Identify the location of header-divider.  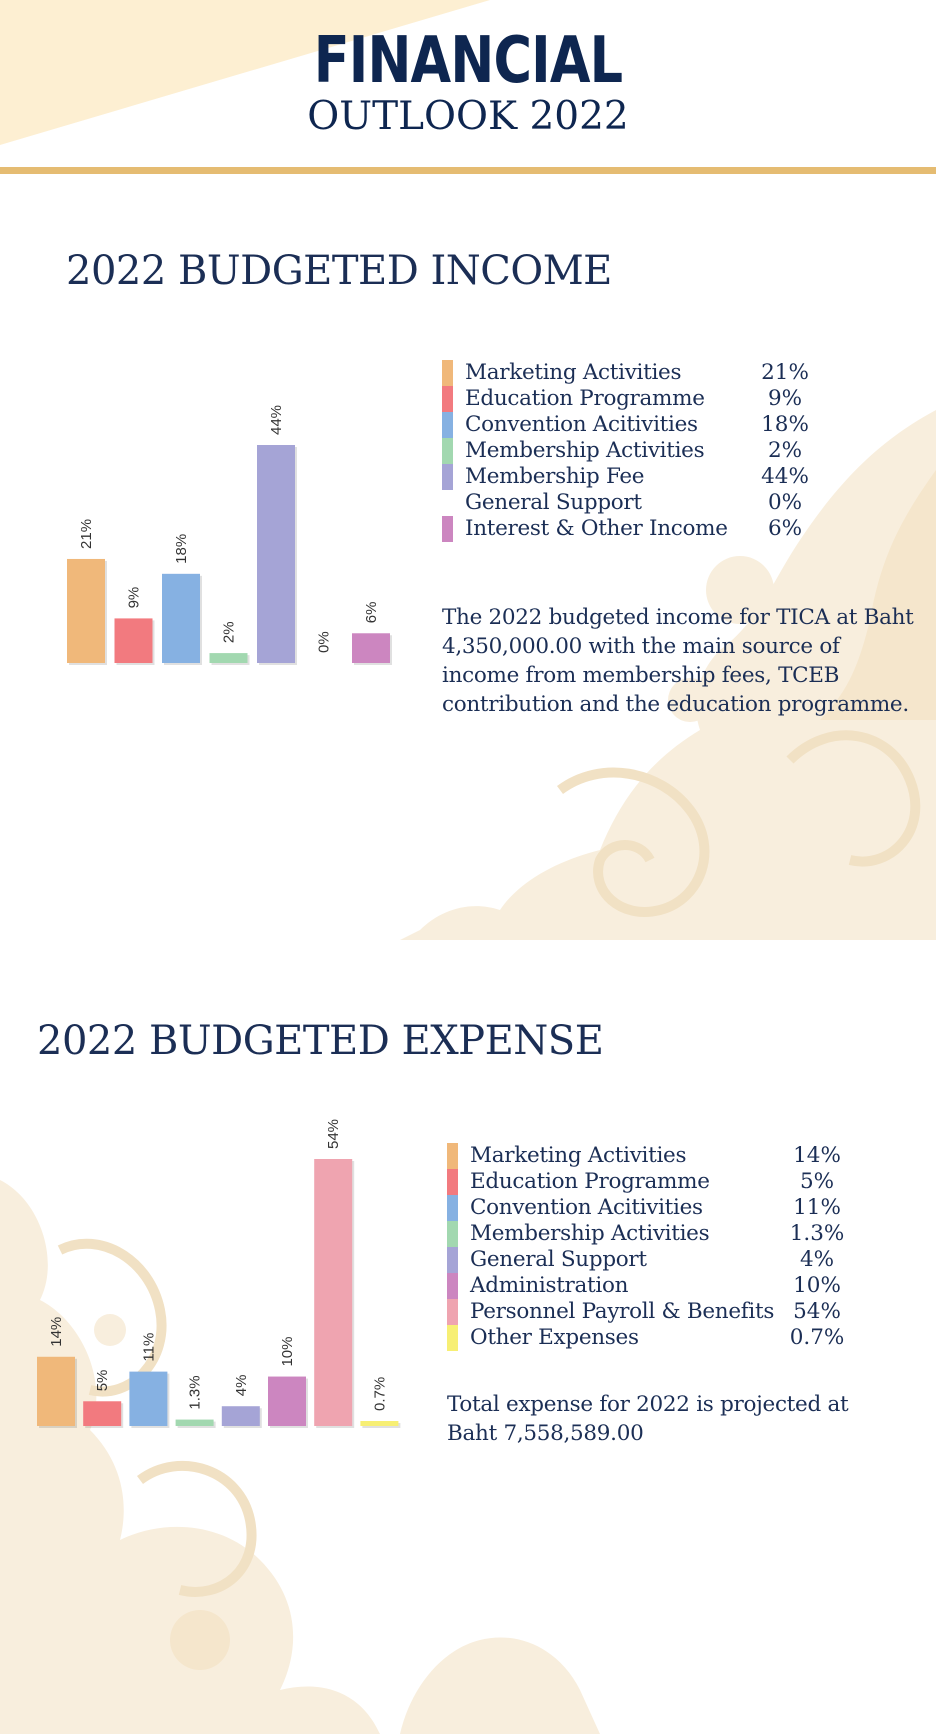
(468, 170).